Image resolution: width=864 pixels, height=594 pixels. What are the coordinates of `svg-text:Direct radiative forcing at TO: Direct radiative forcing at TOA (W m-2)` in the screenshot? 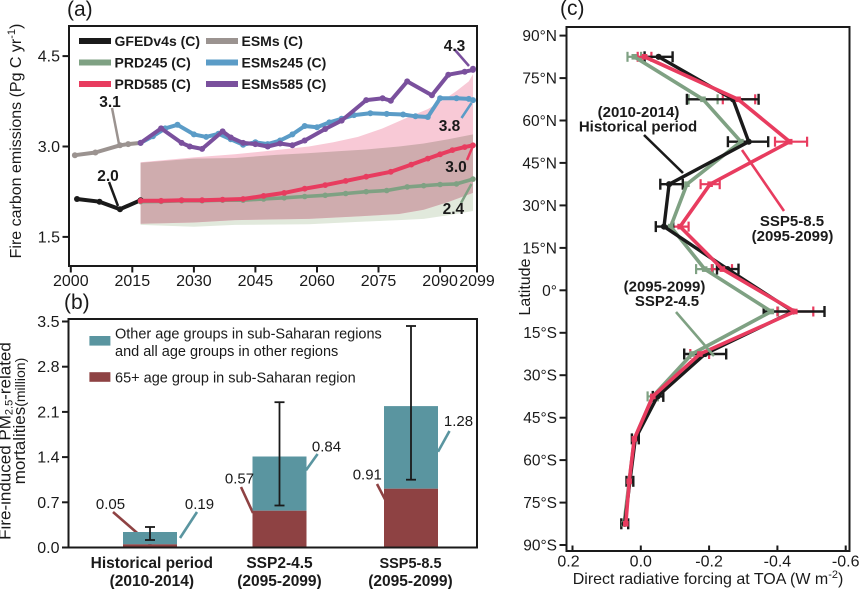 It's located at (708, 578).